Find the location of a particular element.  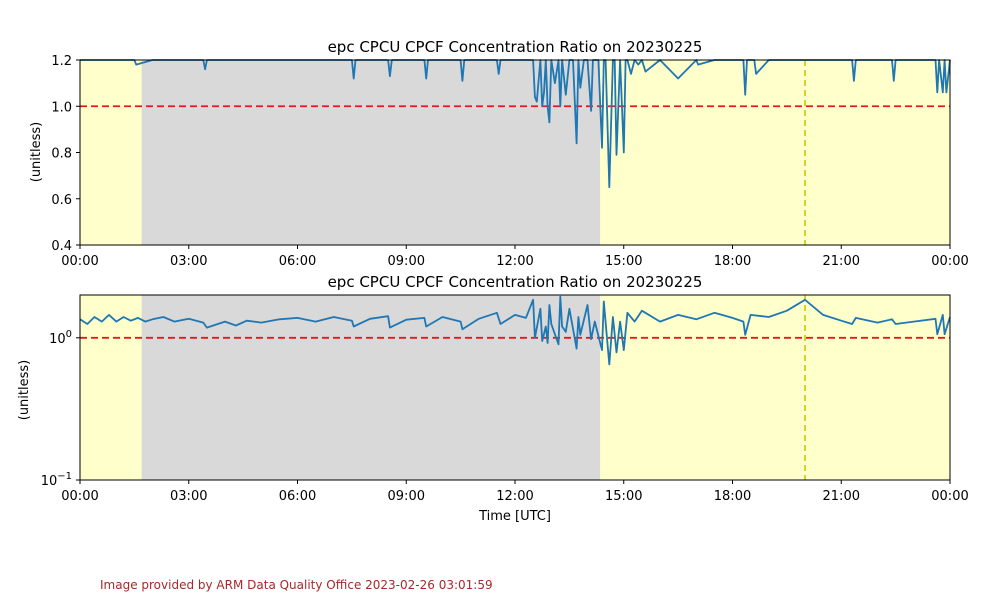

data-series is located at coordinates (515, 330).